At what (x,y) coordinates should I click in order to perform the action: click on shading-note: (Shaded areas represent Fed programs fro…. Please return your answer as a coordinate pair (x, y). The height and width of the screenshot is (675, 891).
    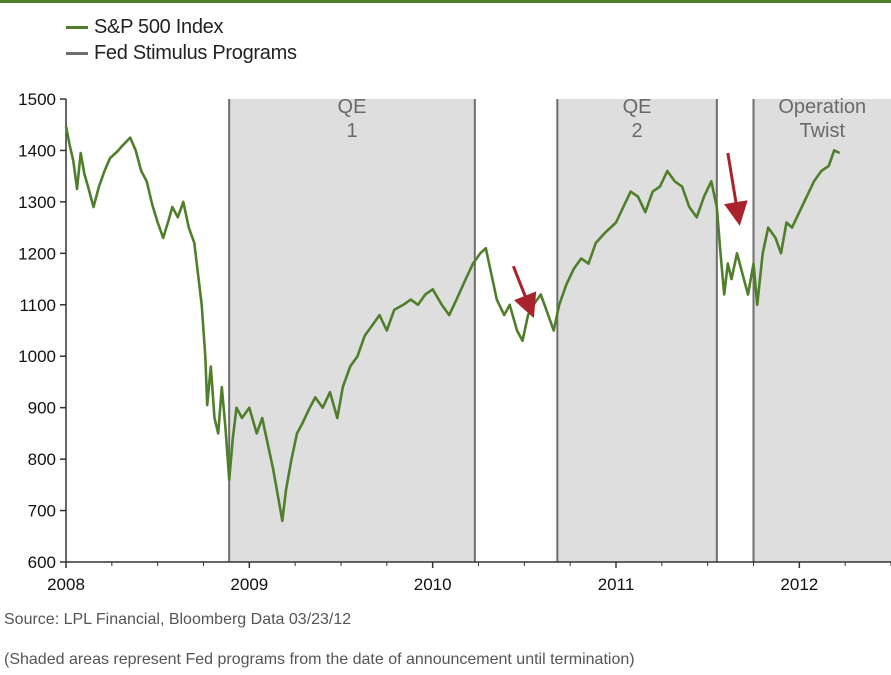
    Looking at the image, I should click on (319, 659).